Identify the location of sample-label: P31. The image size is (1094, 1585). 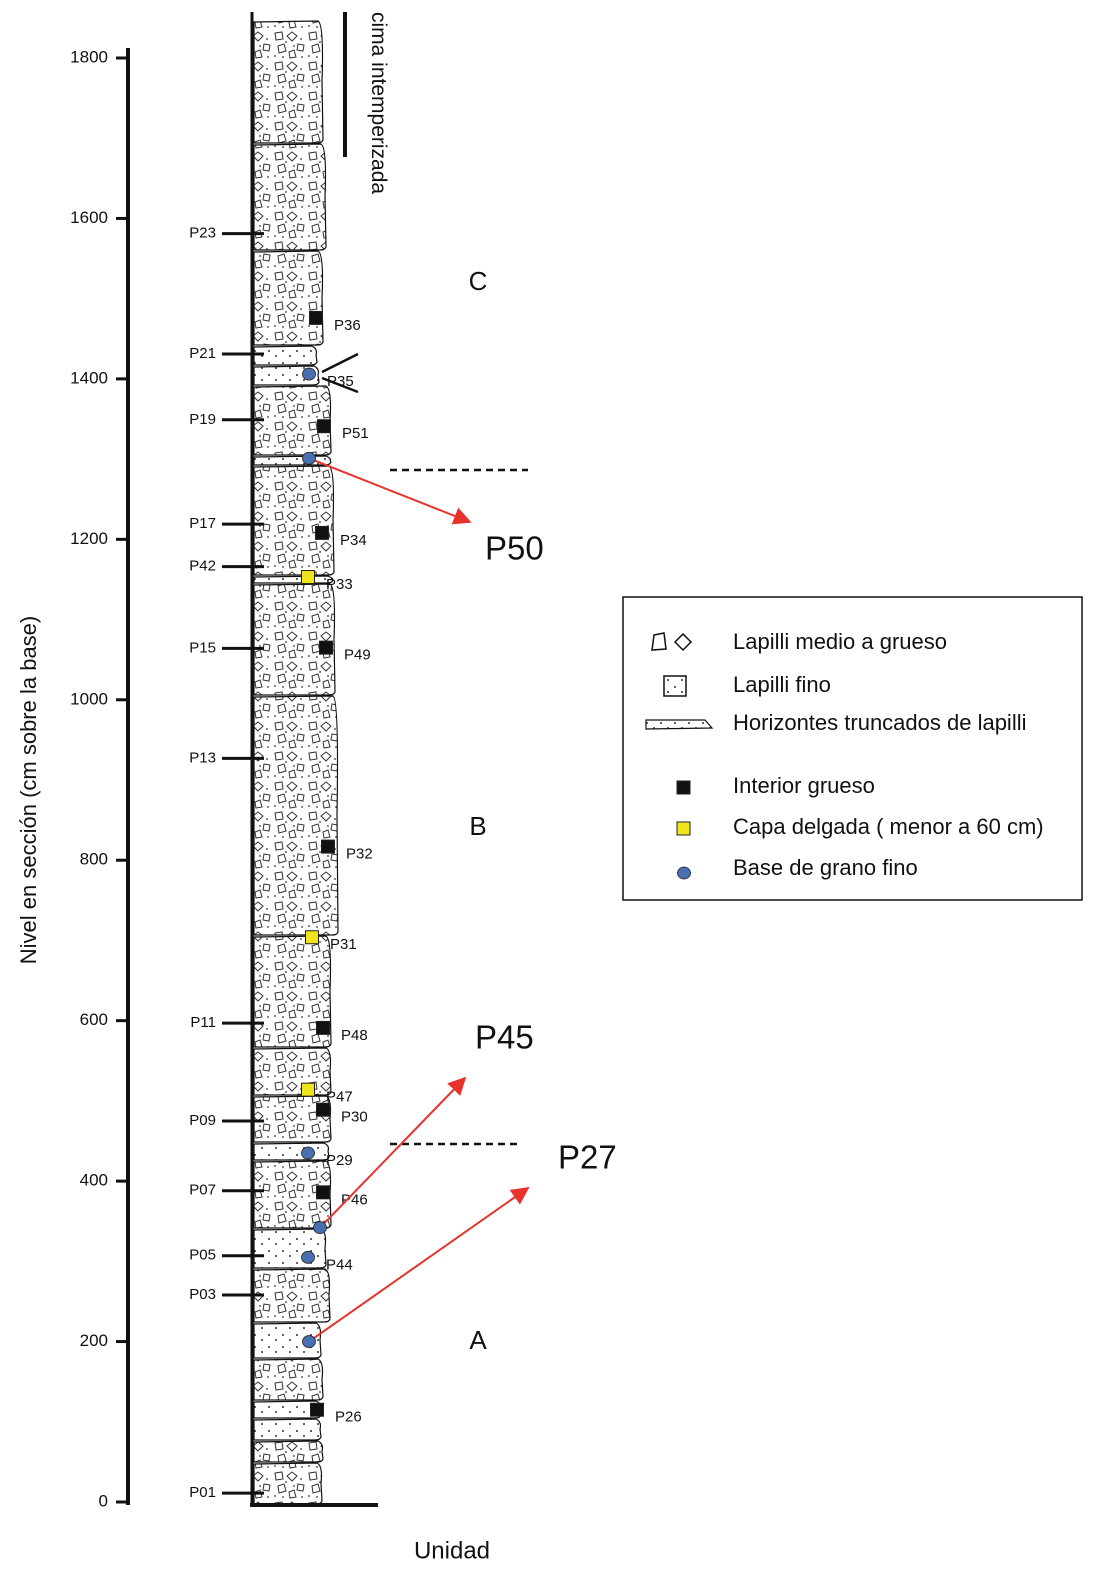
(343, 944).